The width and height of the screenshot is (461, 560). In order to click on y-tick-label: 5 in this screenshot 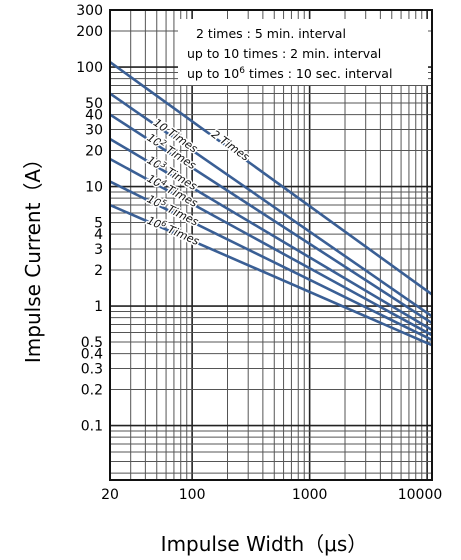, I will do `click(98, 223)`.